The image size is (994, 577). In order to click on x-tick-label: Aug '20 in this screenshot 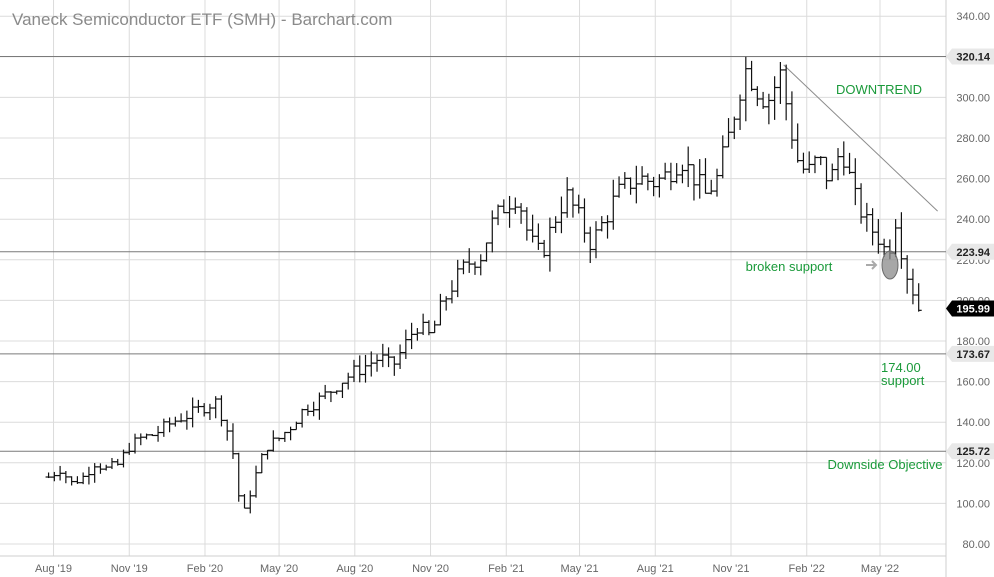, I will do `click(354, 569)`.